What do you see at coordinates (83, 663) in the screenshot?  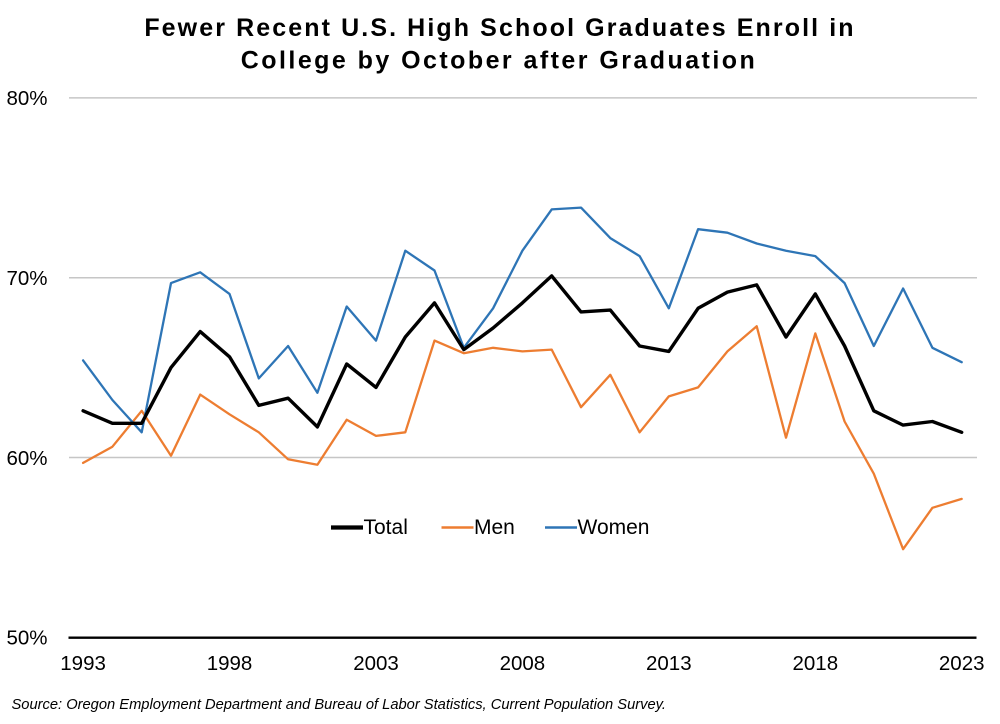 I see `svg-text: 1993` at bounding box center [83, 663].